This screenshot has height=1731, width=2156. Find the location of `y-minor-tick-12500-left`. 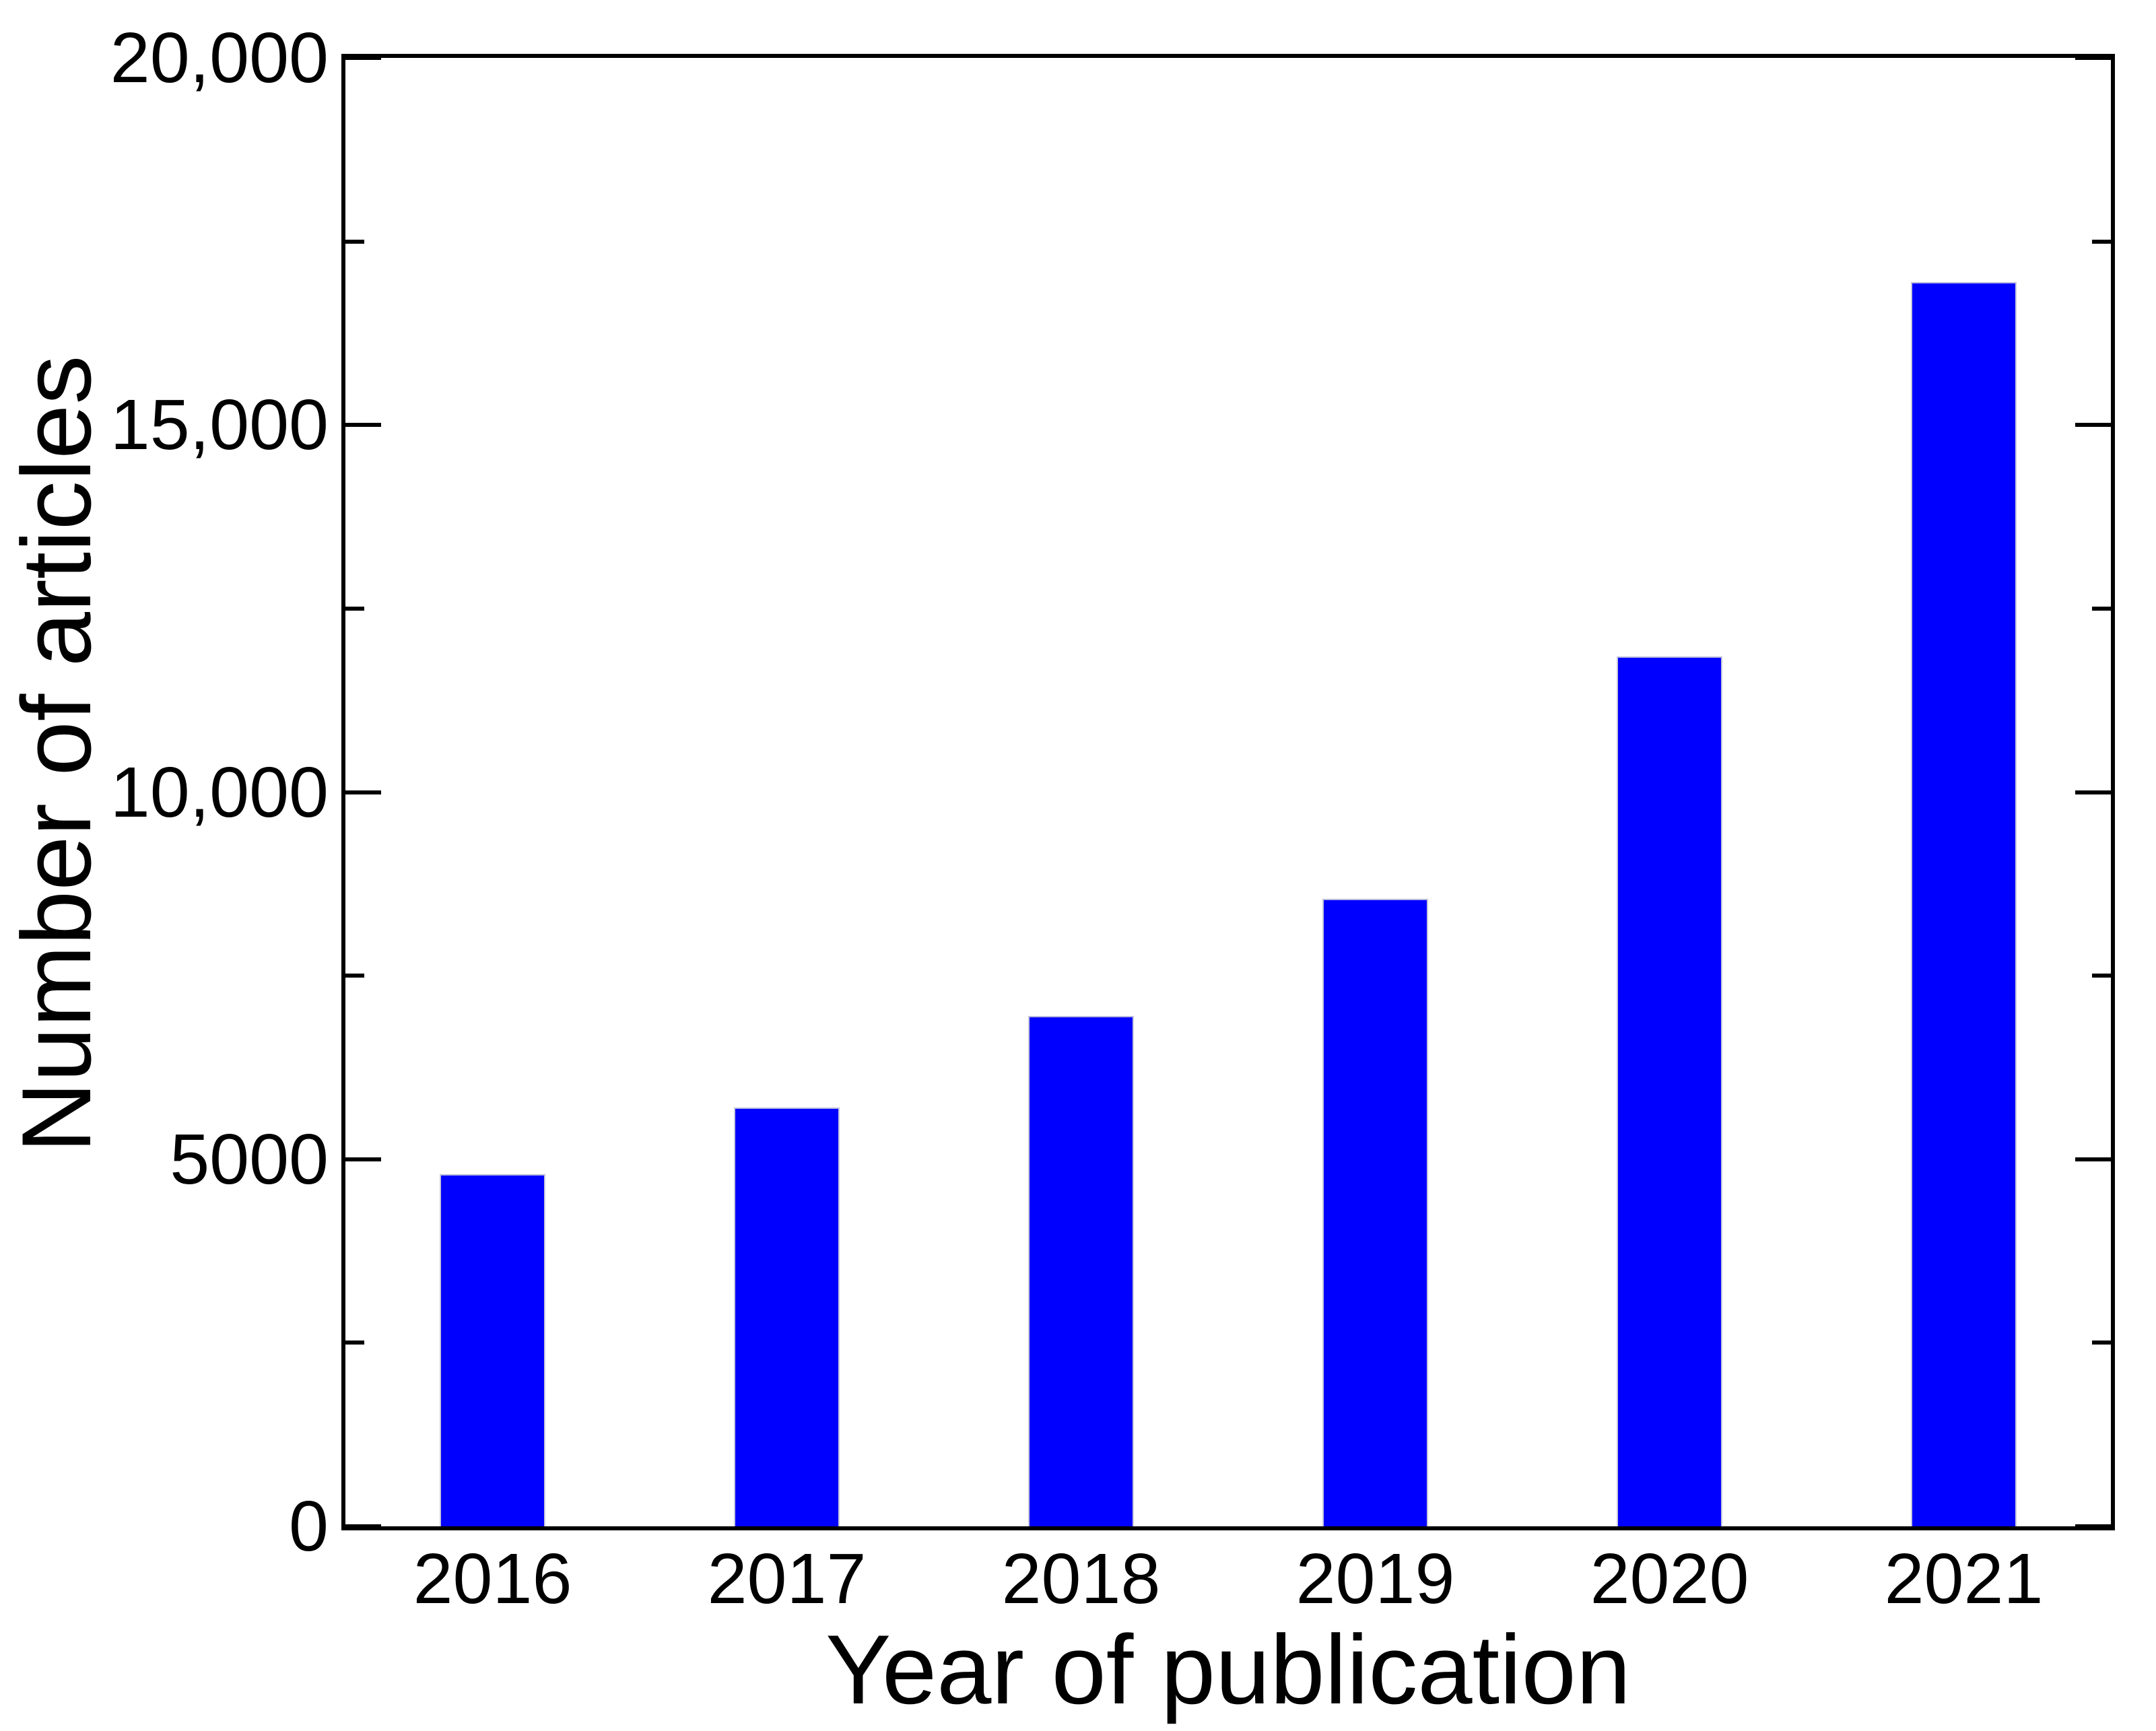

y-minor-tick-12500-left is located at coordinates (354, 608).